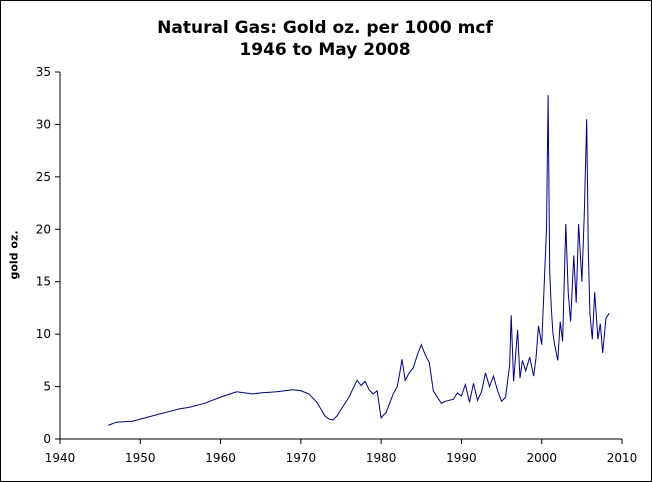 The image size is (652, 482). Describe the element at coordinates (622, 458) in the screenshot. I see `x-tick-label: 2010` at that location.